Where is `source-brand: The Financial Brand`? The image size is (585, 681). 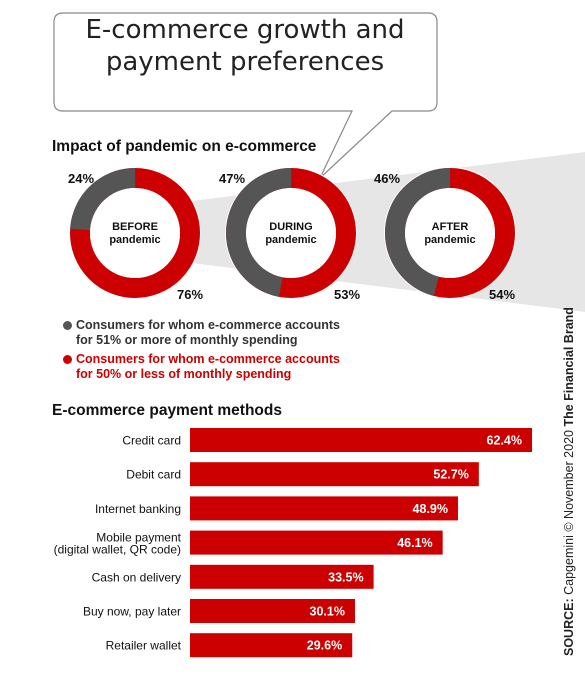
source-brand: The Financial Brand is located at coordinates (569, 367).